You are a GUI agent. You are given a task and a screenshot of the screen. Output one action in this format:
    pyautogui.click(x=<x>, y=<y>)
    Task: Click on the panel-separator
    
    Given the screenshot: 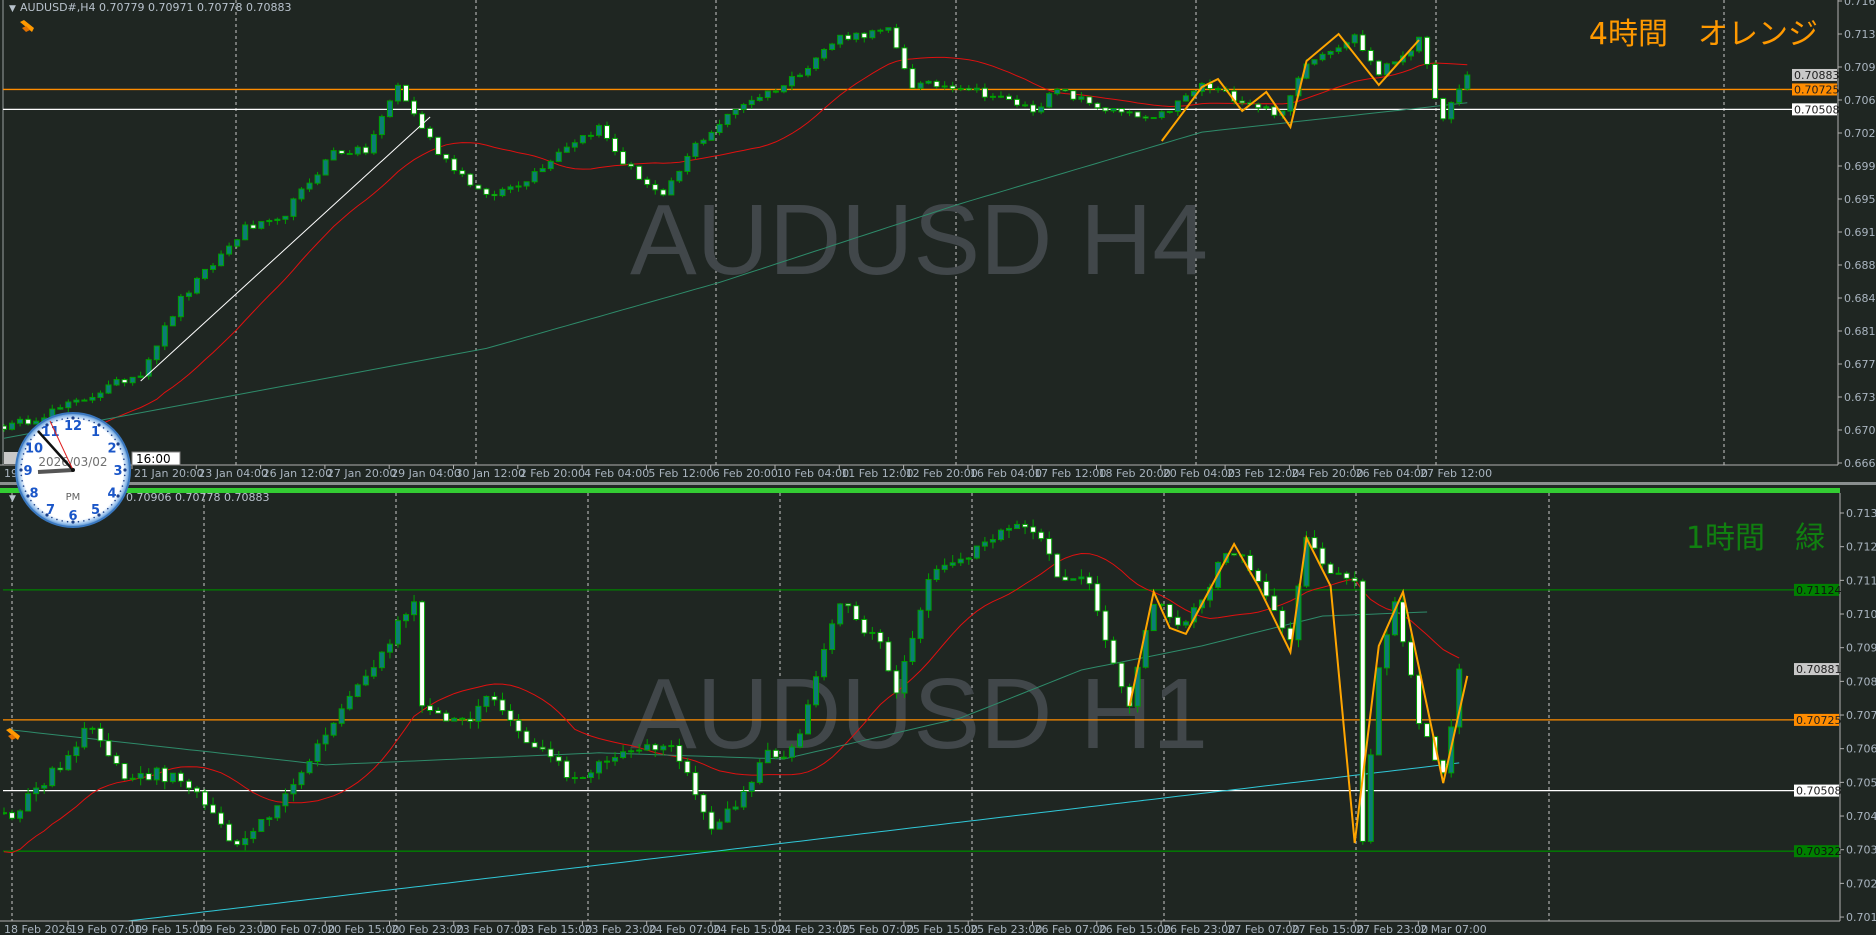 What is the action you would take?
    pyautogui.click(x=938, y=483)
    